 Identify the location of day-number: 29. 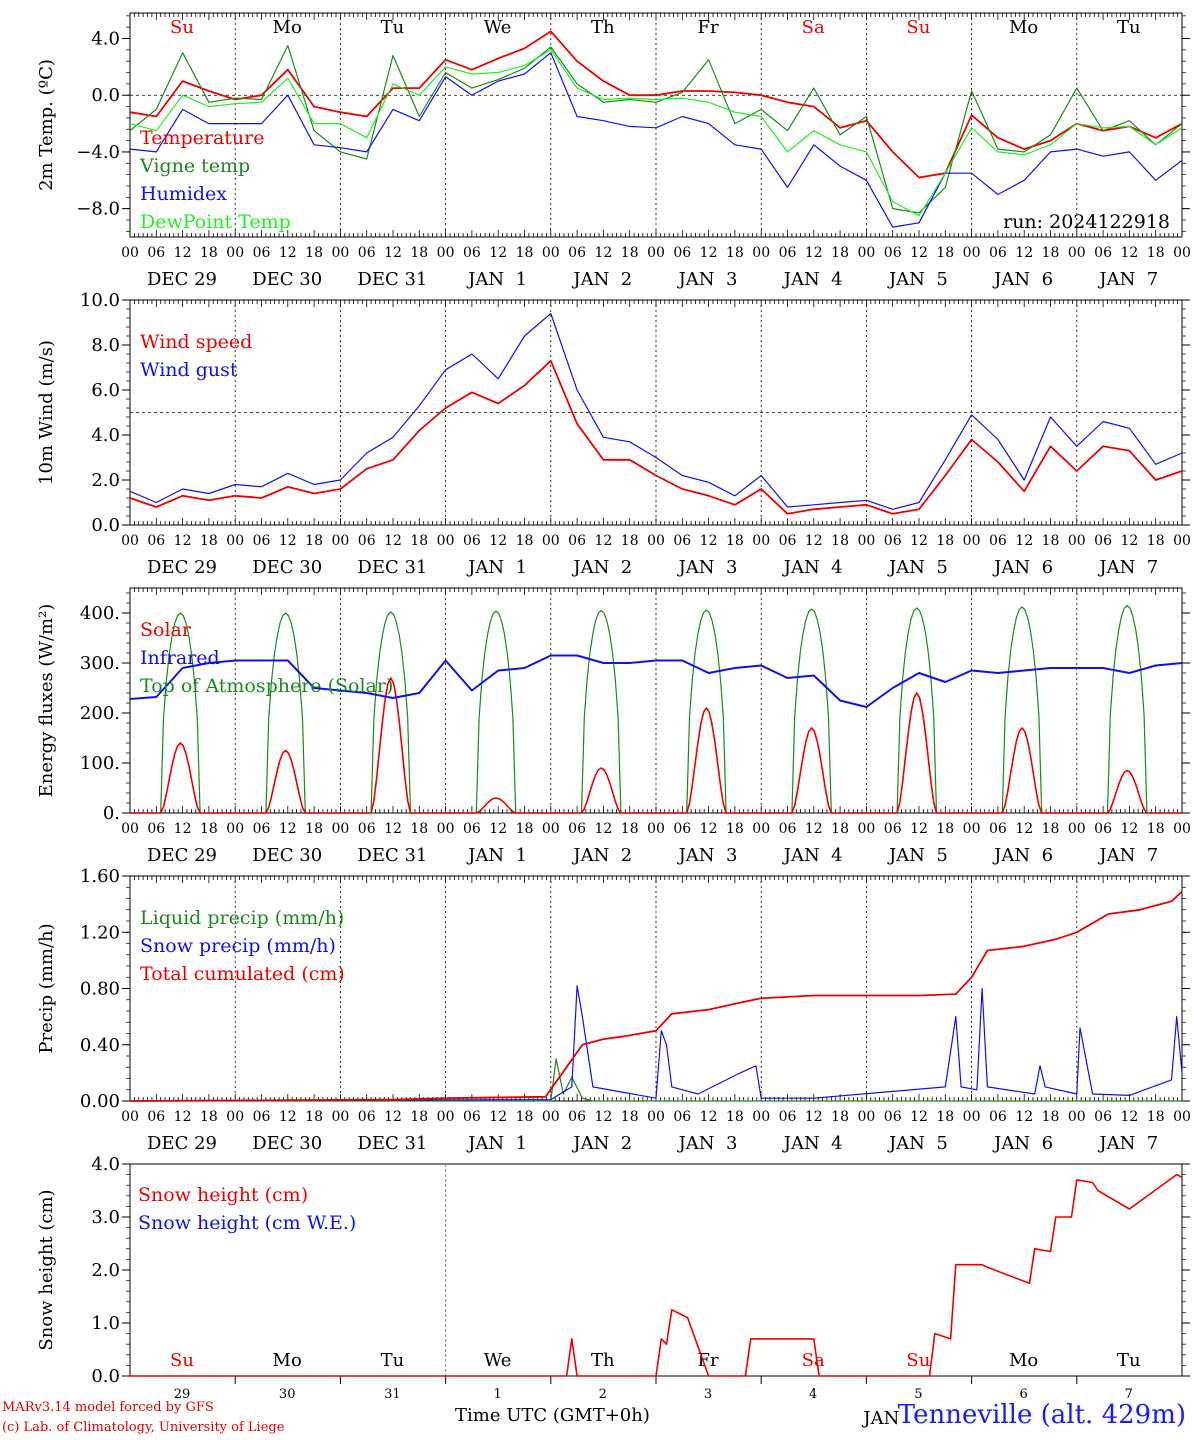
(182, 1394).